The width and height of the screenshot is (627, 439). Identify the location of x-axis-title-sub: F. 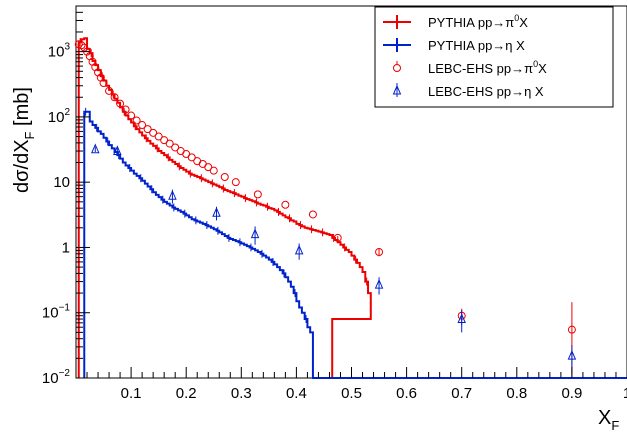
(615, 425).